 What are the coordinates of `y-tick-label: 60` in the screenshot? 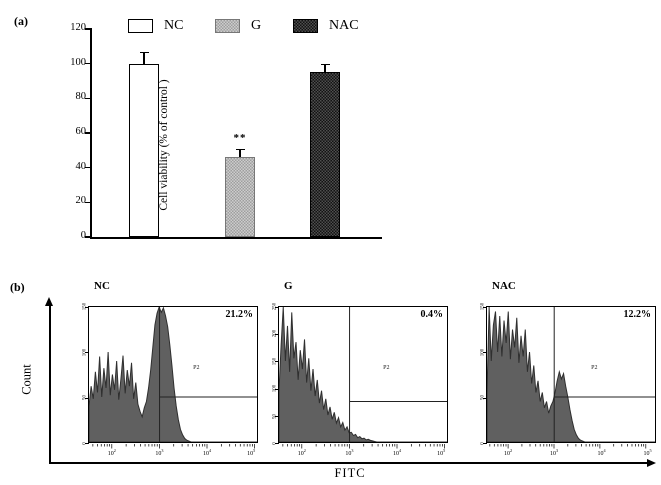 It's located at (81, 131).